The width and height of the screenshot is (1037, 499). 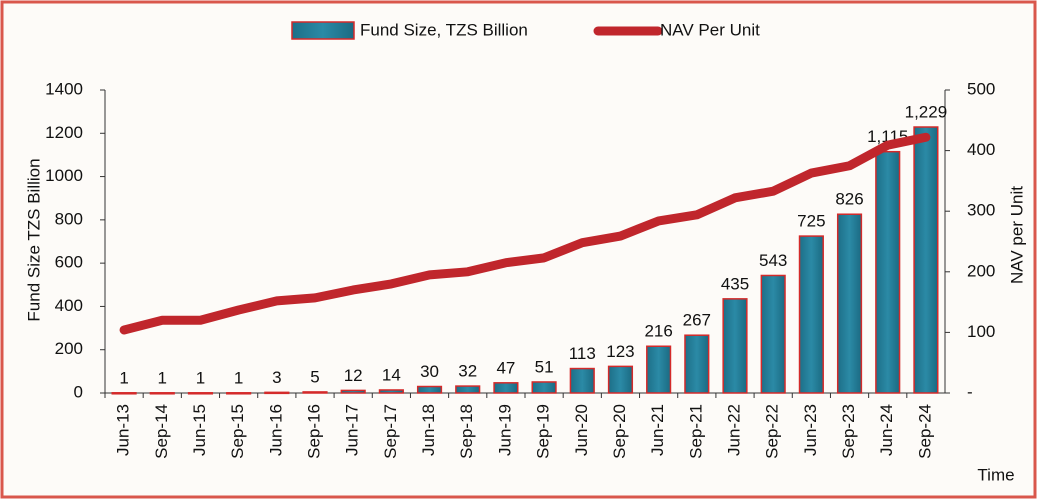 What do you see at coordinates (620, 351) in the screenshot?
I see `data-label: 123` at bounding box center [620, 351].